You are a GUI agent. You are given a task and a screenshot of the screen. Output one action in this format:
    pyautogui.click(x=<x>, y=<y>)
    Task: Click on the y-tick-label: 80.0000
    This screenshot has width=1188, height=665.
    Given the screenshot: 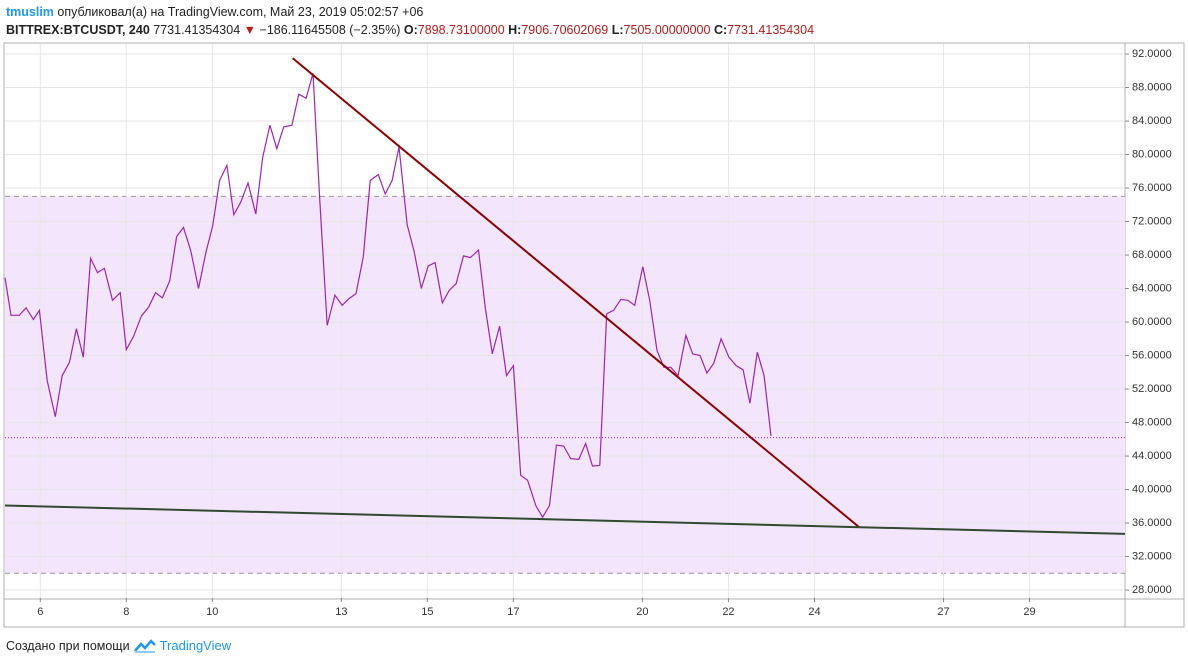 What is the action you would take?
    pyautogui.click(x=1152, y=154)
    